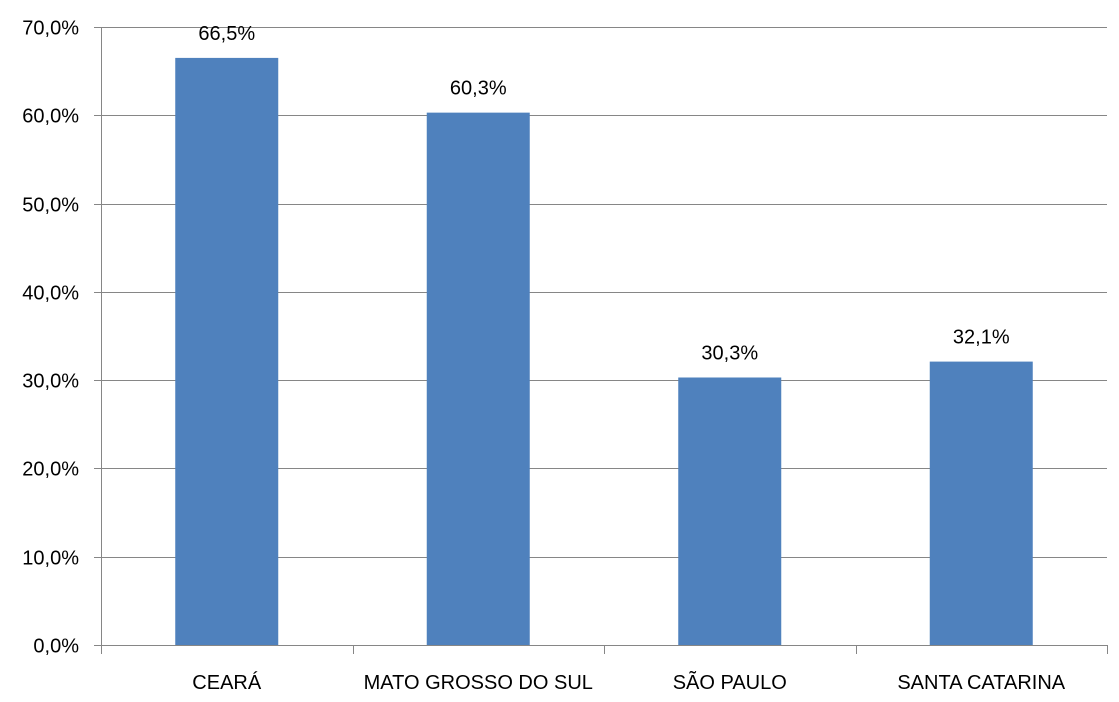 This screenshot has height=702, width=1119. I want to click on x-category-label: MATO GROSSO DO SUL, so click(478, 683).